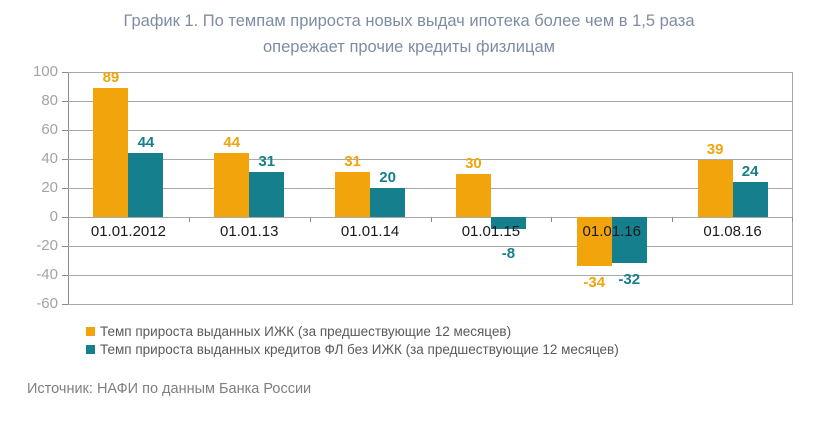  Describe the element at coordinates (49, 187) in the screenshot. I see `y-axis-tick-label: 20` at that location.